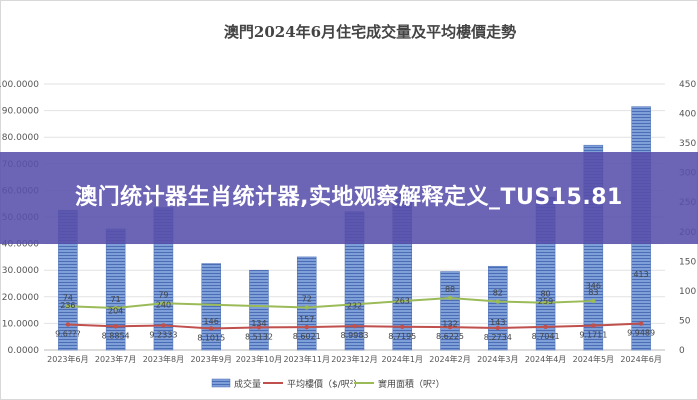 The image size is (698, 400). Describe the element at coordinates (163, 359) in the screenshot. I see `x-axis-tick: 2023年8月` at that location.